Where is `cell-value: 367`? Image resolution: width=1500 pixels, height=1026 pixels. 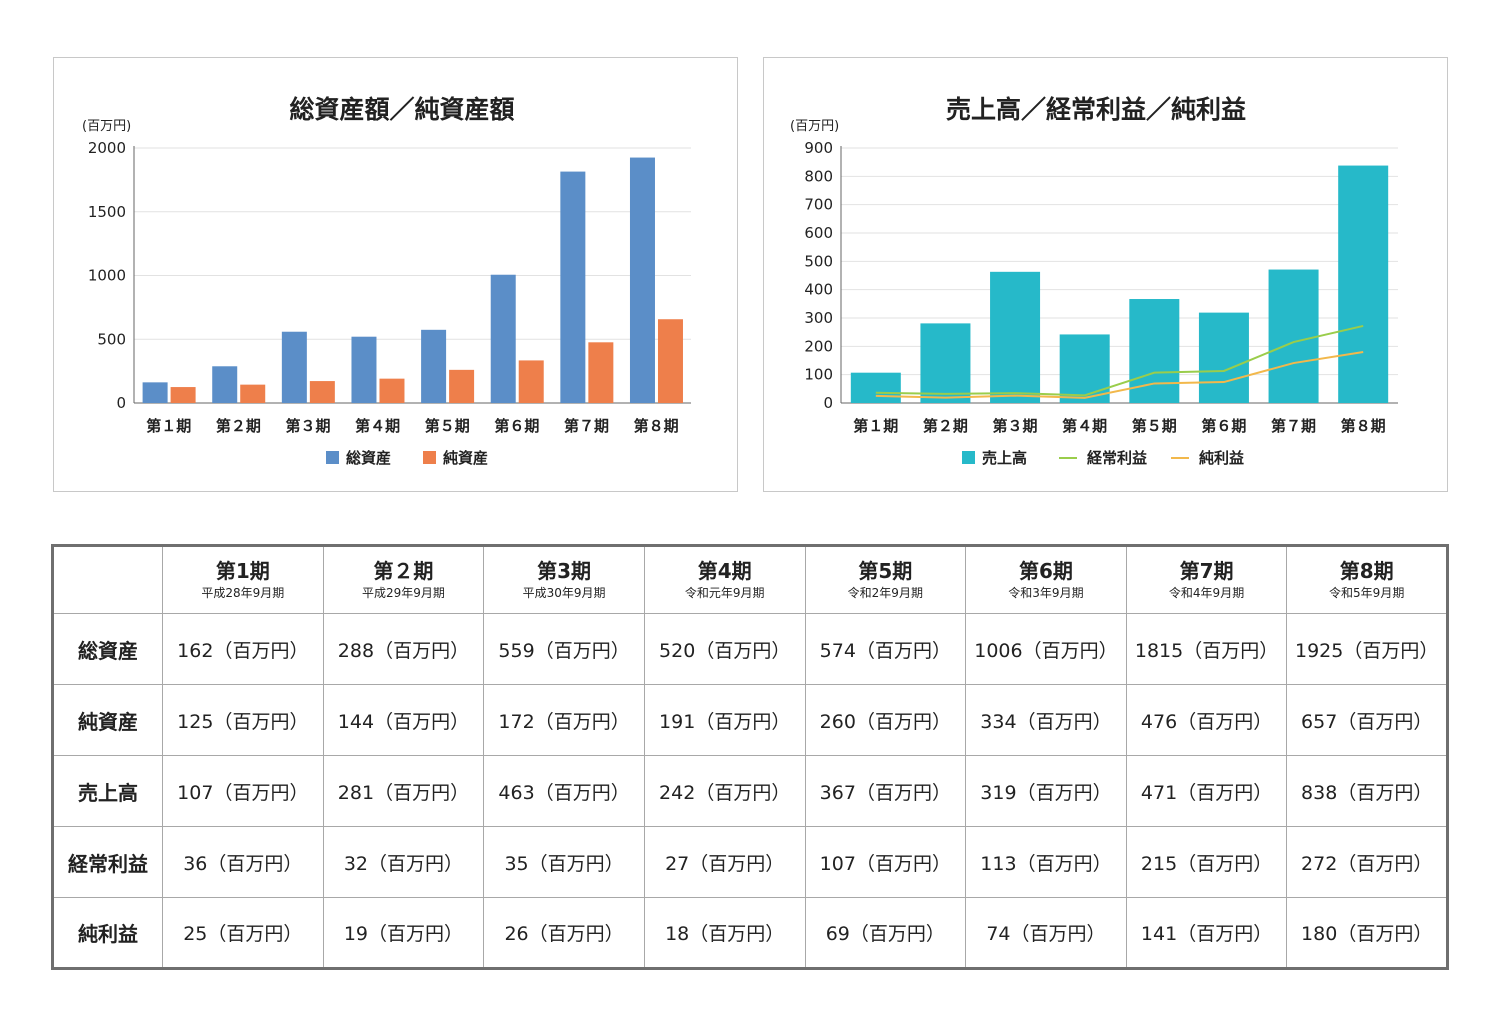 cell-value: 367 is located at coordinates (837, 792).